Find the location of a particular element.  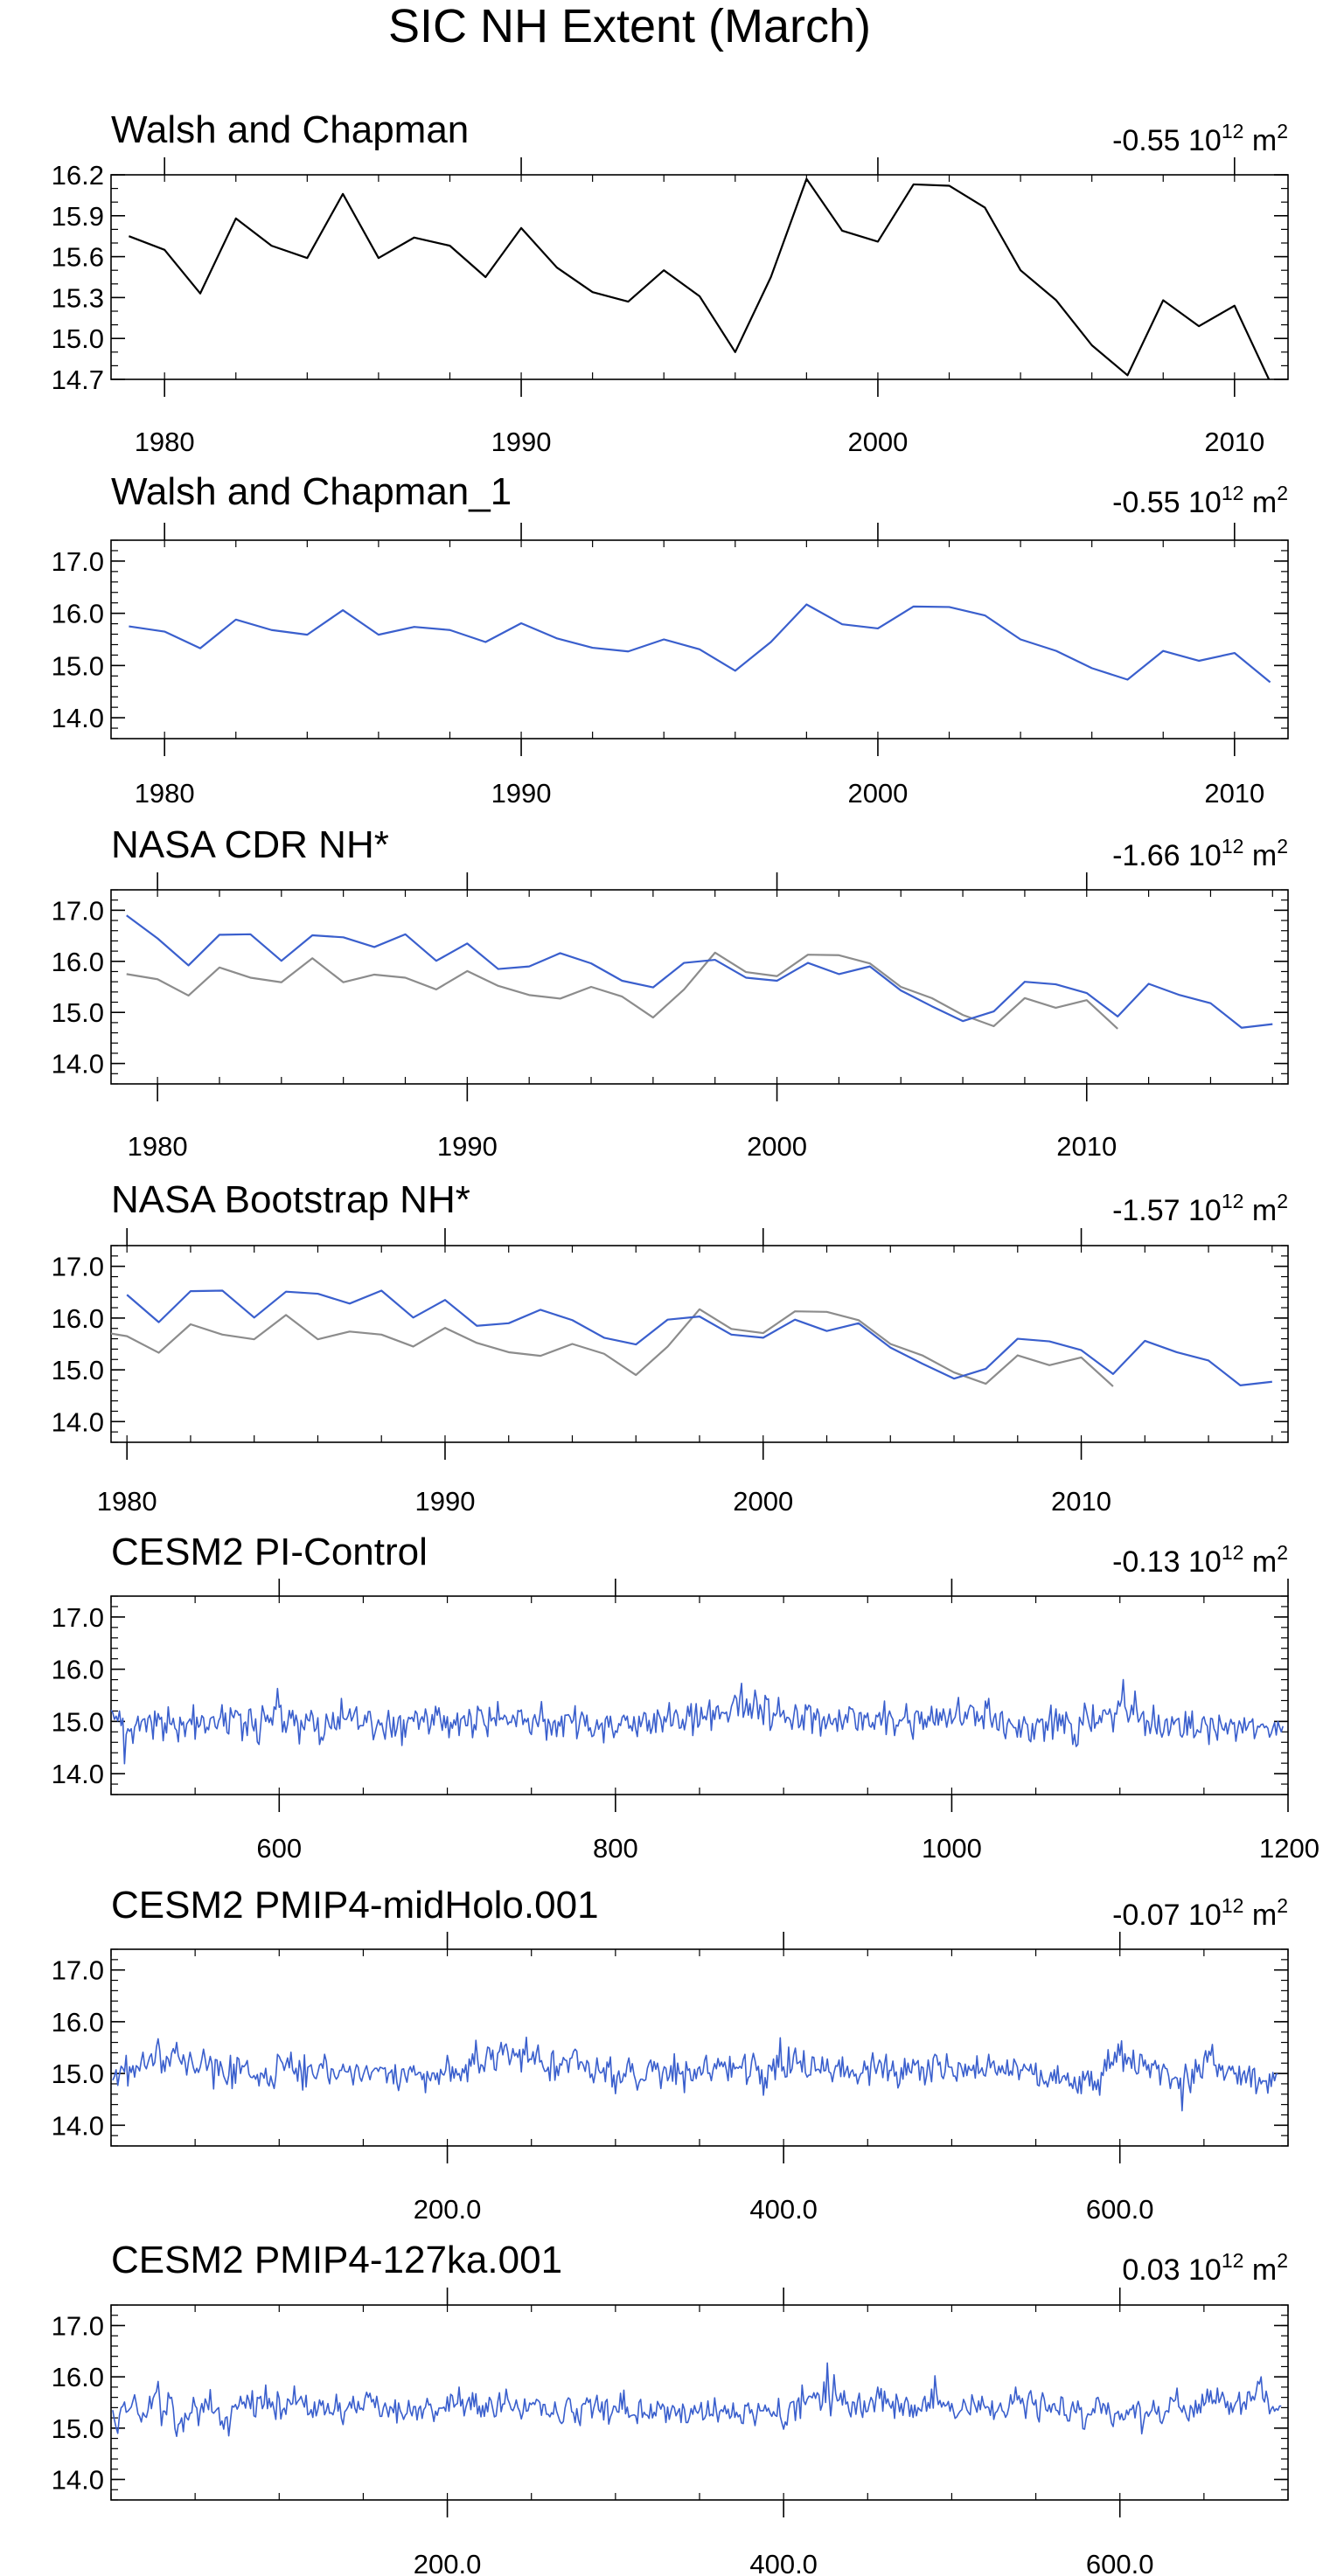

panel-title: CESM2 PI-Control is located at coordinates (269, 1552).